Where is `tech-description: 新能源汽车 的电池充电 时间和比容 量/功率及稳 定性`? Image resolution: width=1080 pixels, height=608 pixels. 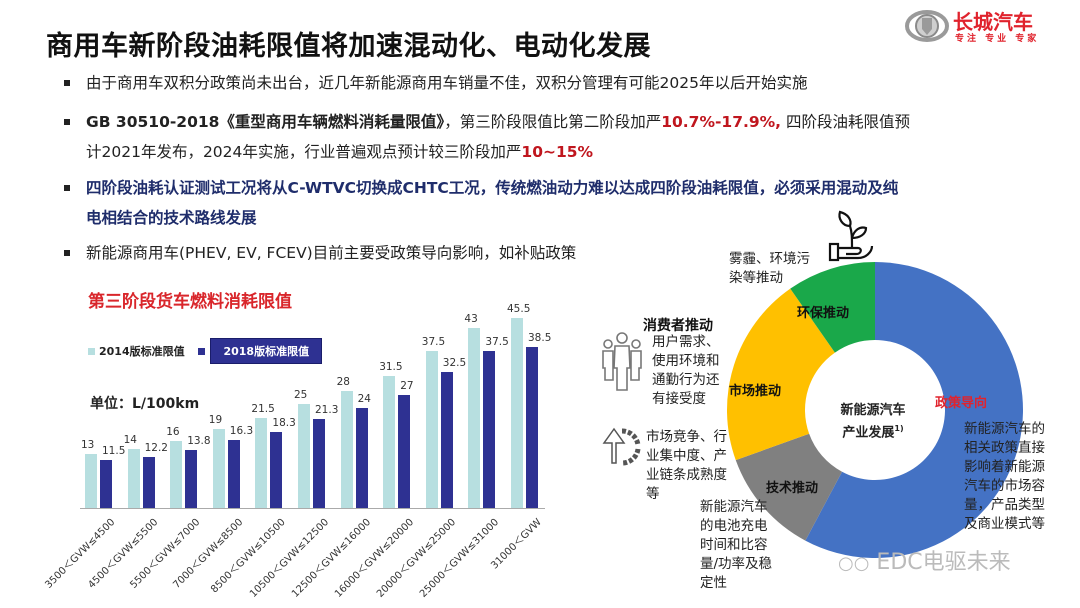
tech-description: 新能源汽车 的电池充电 时间和比容 量/功率及稳 定性 is located at coordinates (736, 545).